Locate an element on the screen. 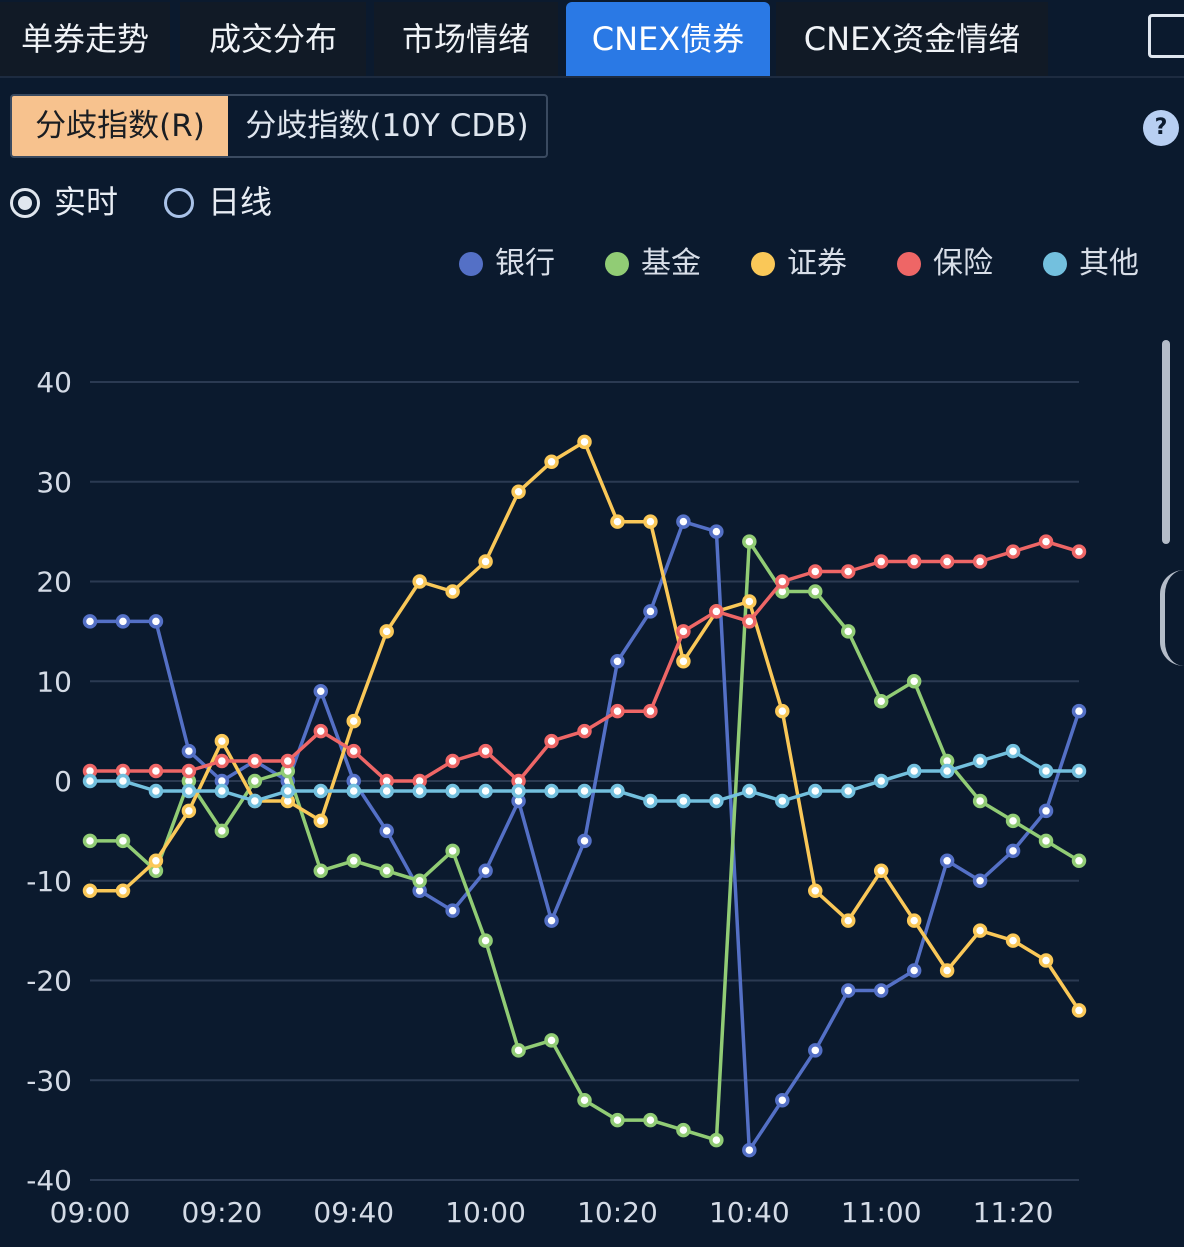 The height and width of the screenshot is (1247, 1184). tab-bar: 单券走势 成交分布 市场情绪 CNEX债券 CNEX资金情绪 is located at coordinates (592, 39).